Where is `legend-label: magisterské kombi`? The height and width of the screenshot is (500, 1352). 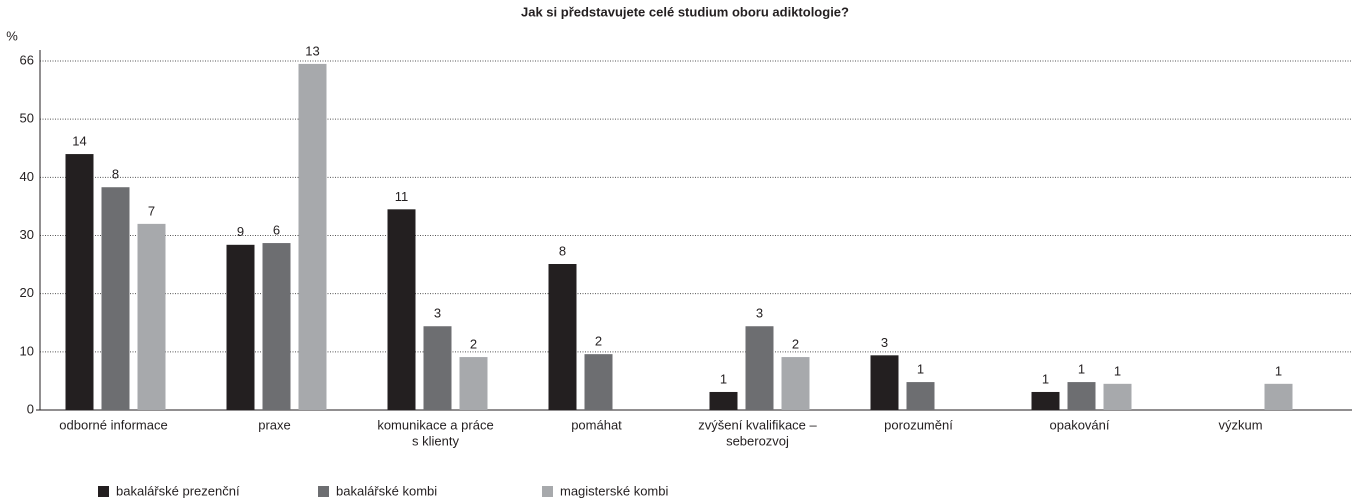 legend-label: magisterské kombi is located at coordinates (614, 490).